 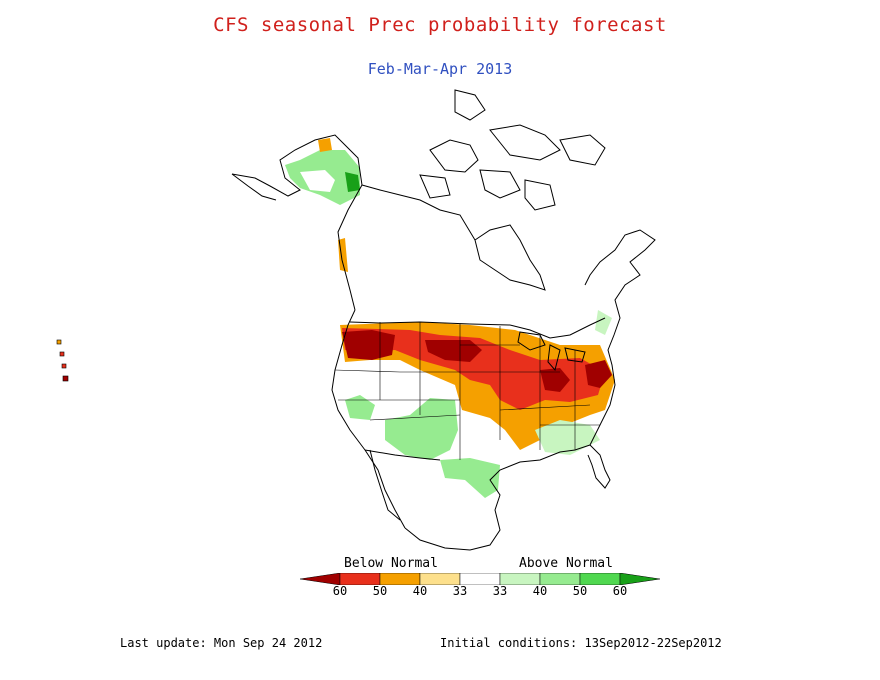 I want to click on legend-above-label: Above Normal, so click(x=566, y=563).